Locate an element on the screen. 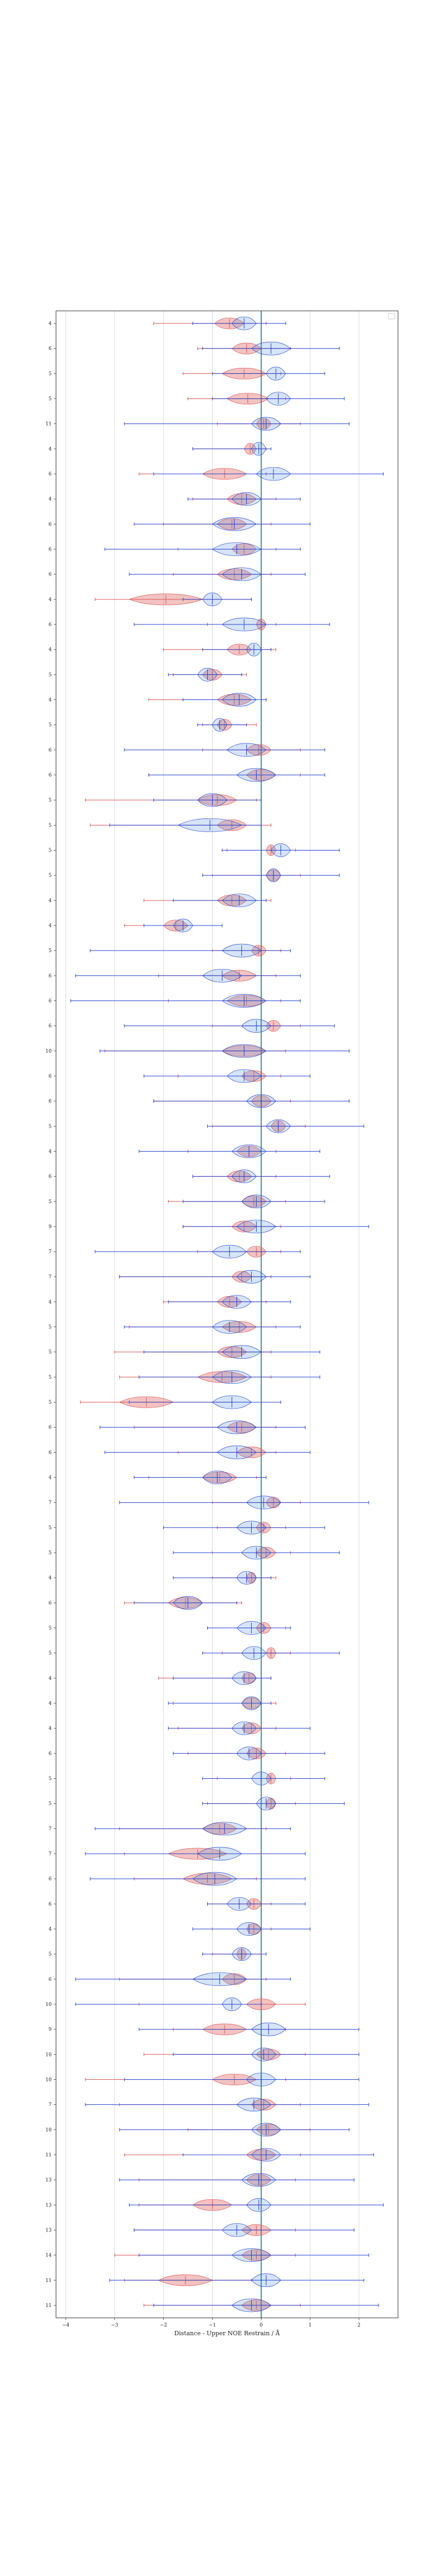 The image size is (435, 2576). y-tick-label: 7 is located at coordinates (50, 1855).